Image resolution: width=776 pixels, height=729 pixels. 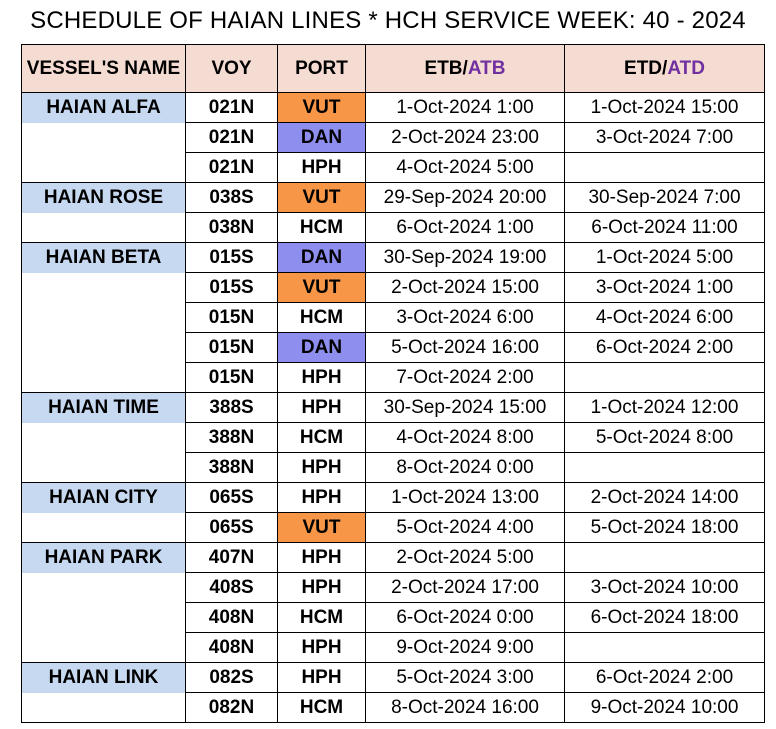 I want to click on table-row: 015N HCM 3-Oct-2024 6:00 4-Oct-2024 6:00, so click(x=393, y=317).